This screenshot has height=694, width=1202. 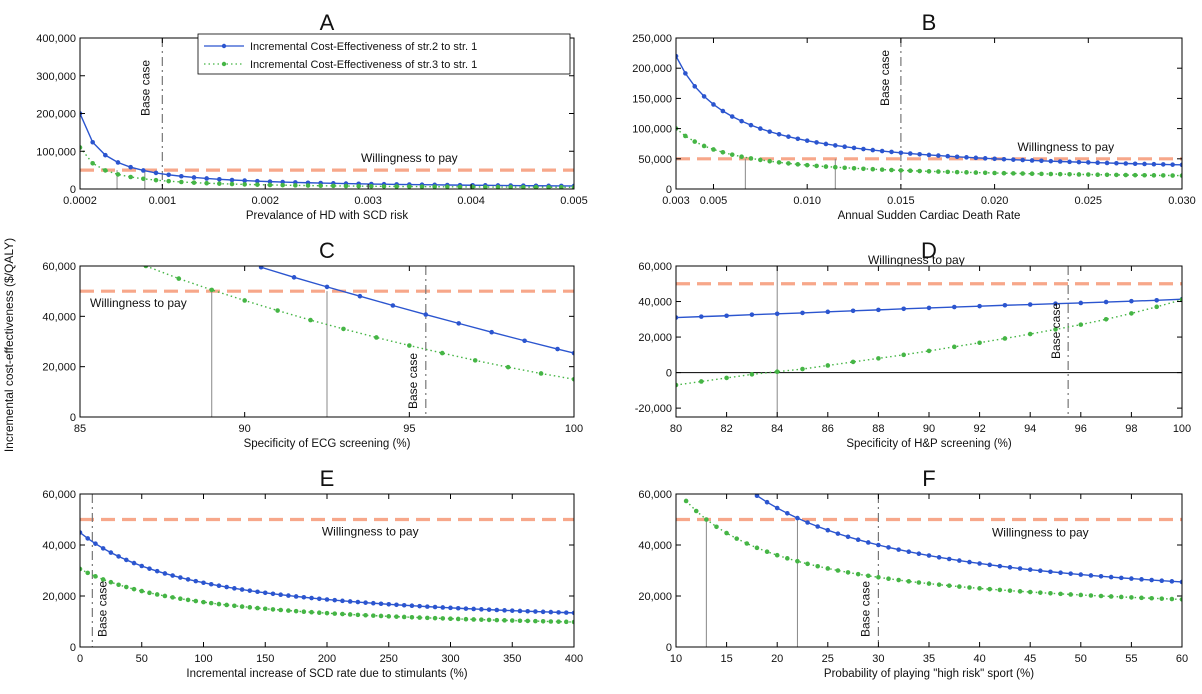 I want to click on x-tick-label: 100, so click(x=203, y=659).